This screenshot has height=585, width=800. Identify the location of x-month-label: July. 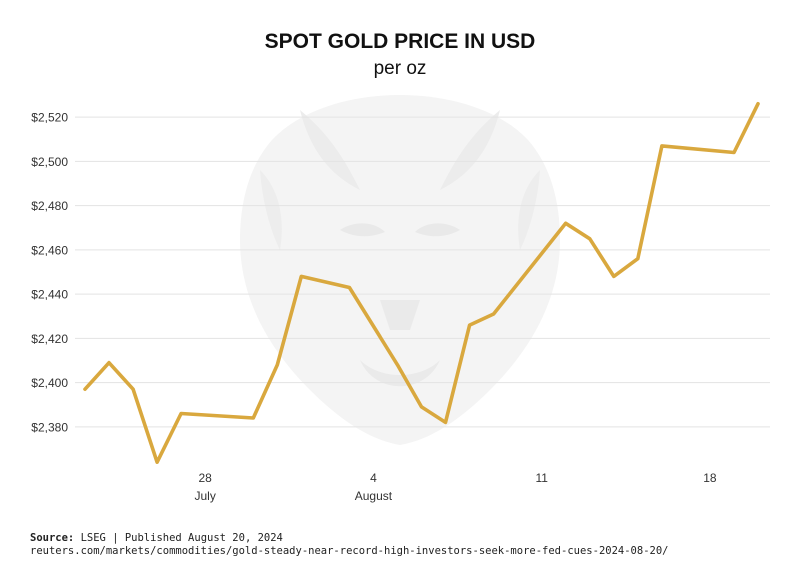
(205, 496).